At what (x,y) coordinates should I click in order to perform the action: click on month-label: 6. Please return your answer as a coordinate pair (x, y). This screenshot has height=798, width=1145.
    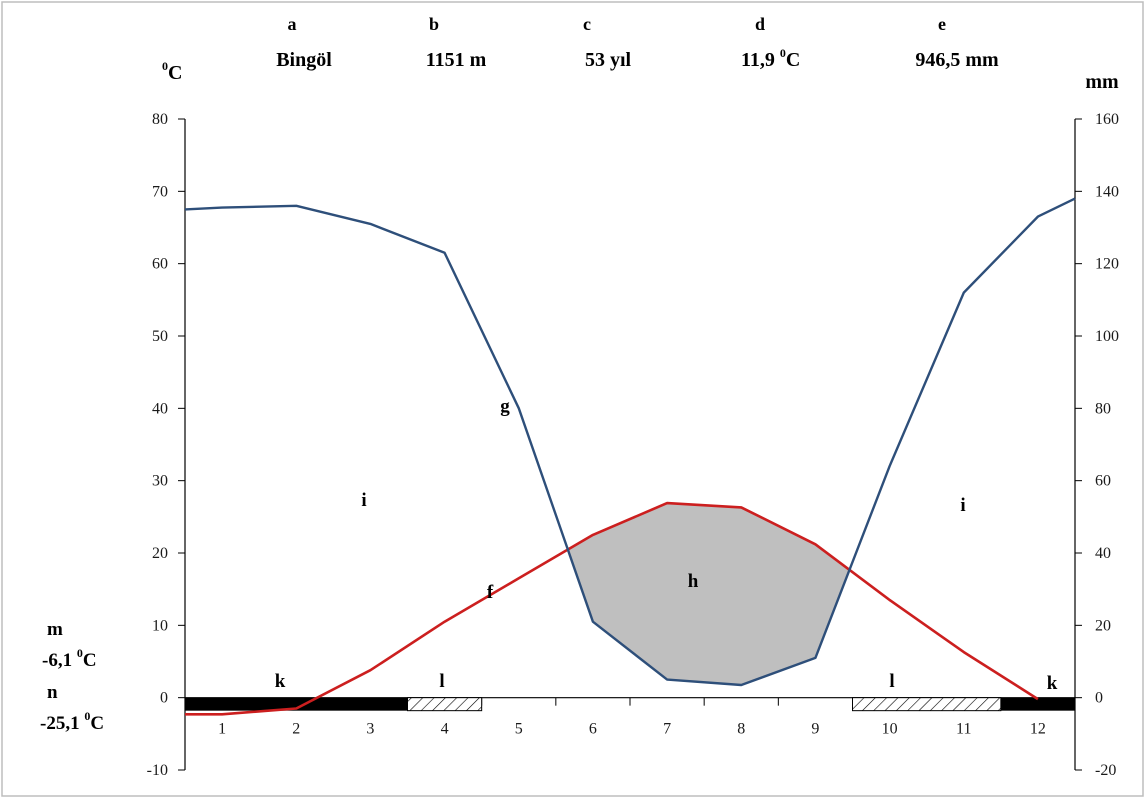
    Looking at the image, I should click on (593, 729).